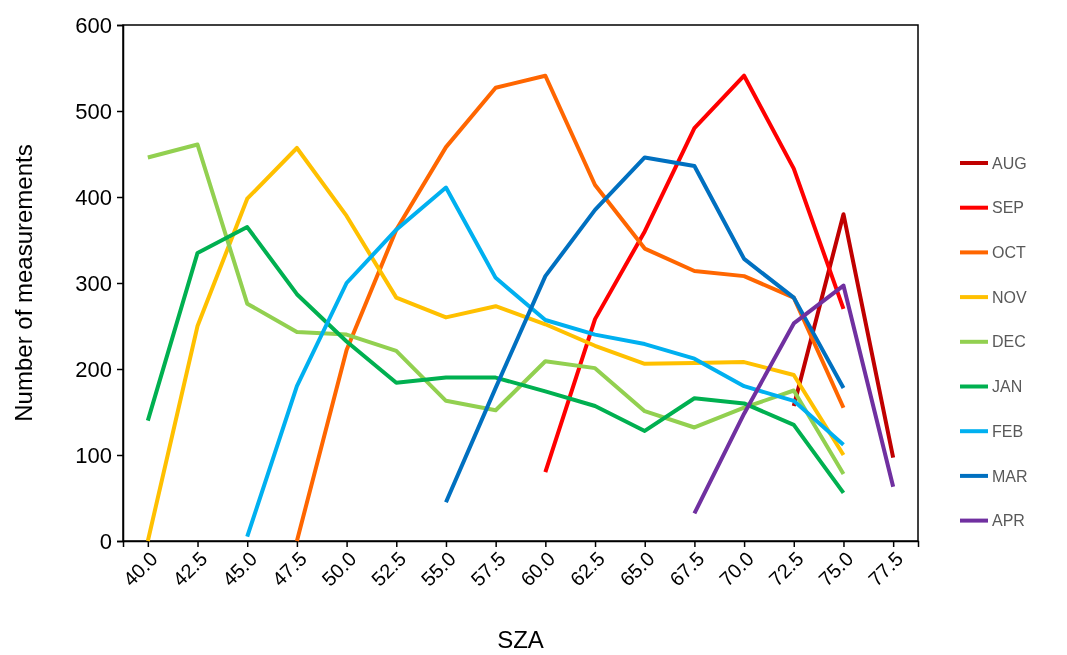  I want to click on x-tick-label: 42.5, so click(190, 569).